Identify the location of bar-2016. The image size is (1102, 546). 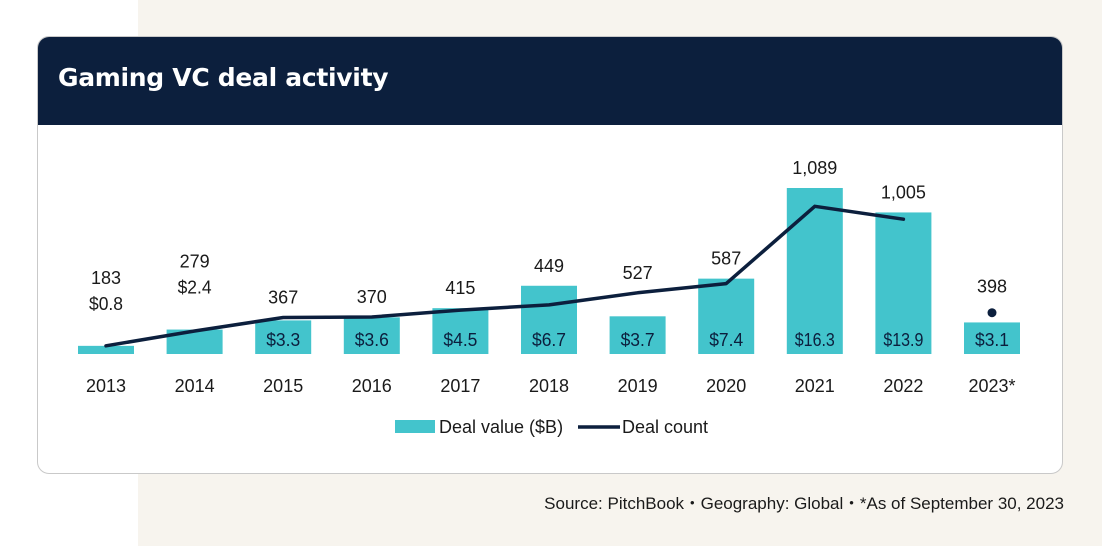
(371, 335).